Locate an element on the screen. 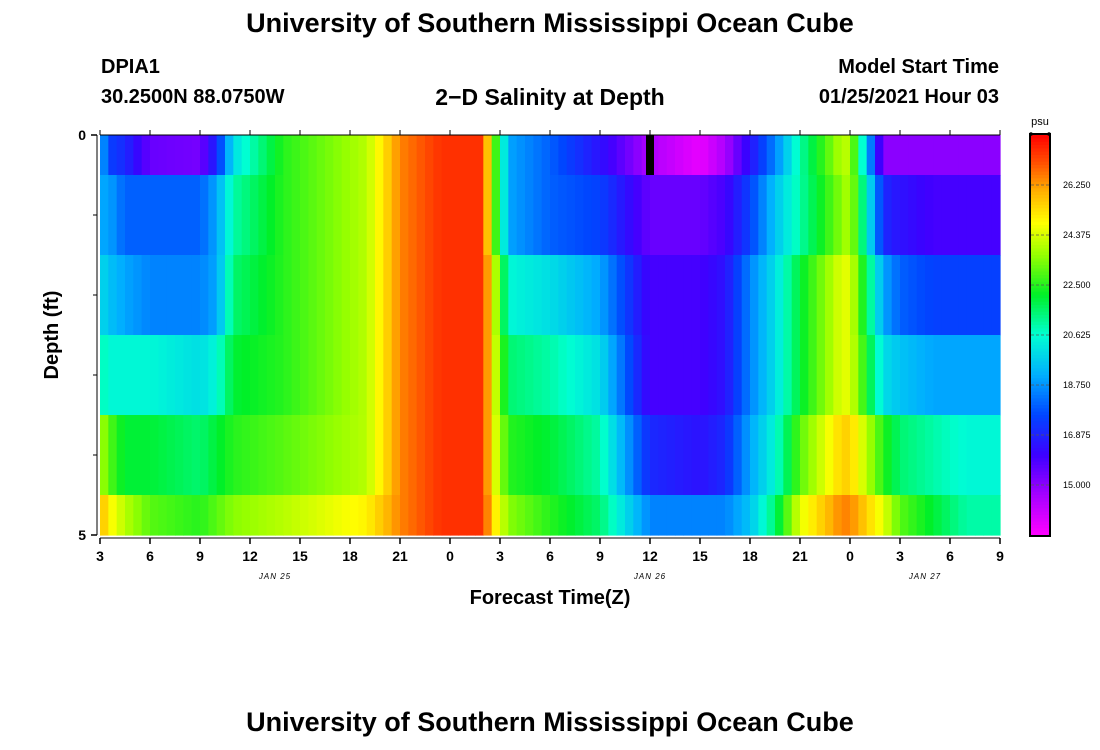  missing-data-marker is located at coordinates (650, 155).